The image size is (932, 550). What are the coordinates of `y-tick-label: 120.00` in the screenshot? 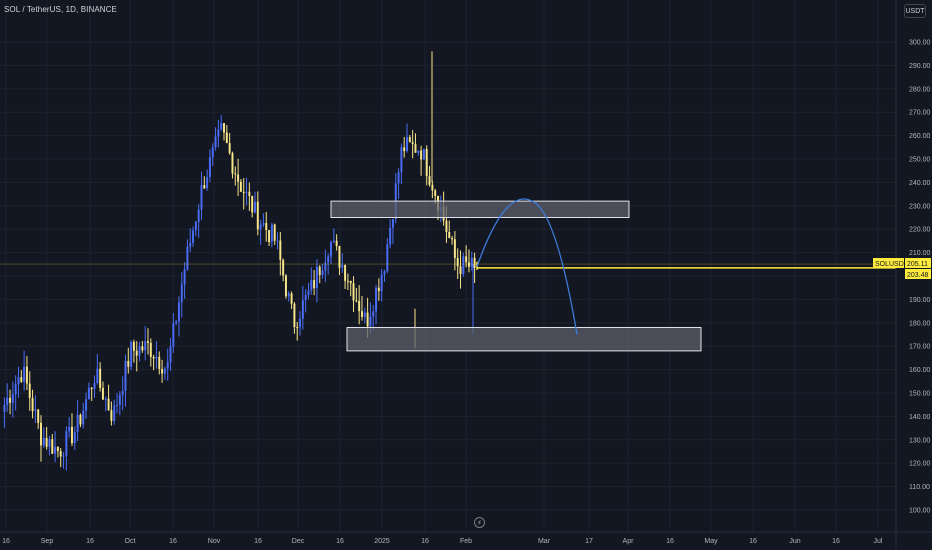 It's located at (920, 464).